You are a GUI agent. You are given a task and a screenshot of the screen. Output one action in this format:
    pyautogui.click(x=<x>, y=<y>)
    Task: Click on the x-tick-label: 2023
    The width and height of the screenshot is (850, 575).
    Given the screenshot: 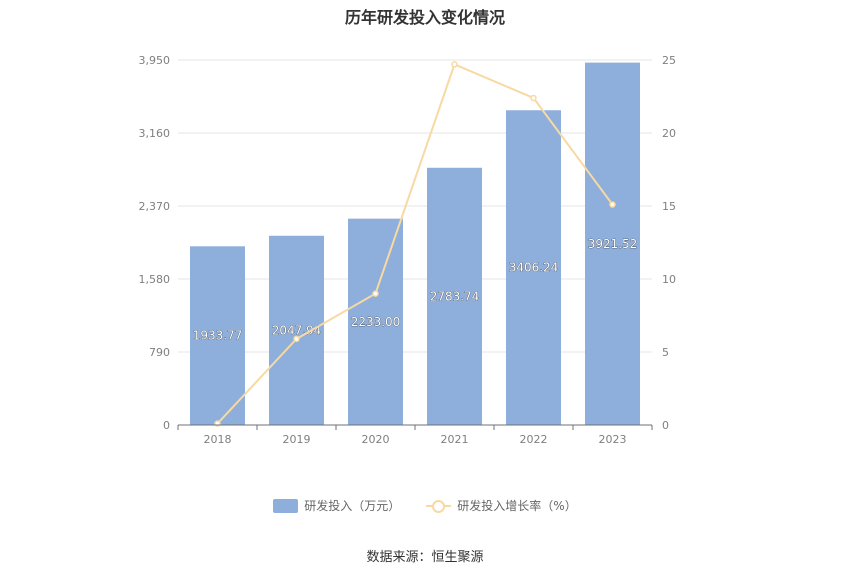 What is the action you would take?
    pyautogui.click(x=613, y=439)
    